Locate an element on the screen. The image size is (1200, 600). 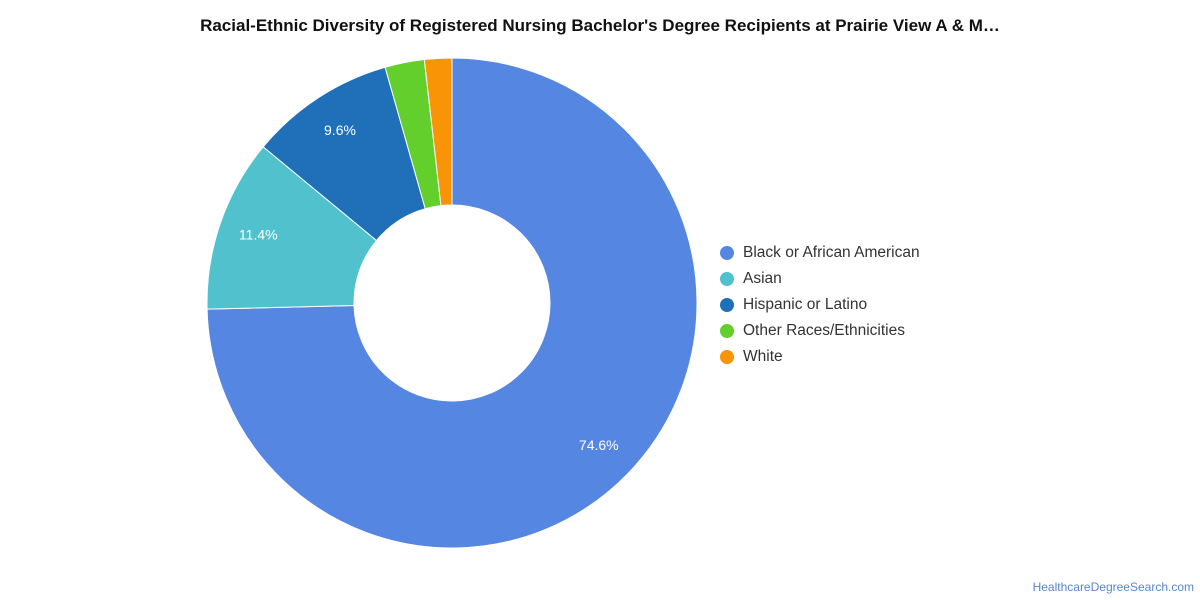
legend-item-black-or-african-american: Black or African American is located at coordinates (820, 253).